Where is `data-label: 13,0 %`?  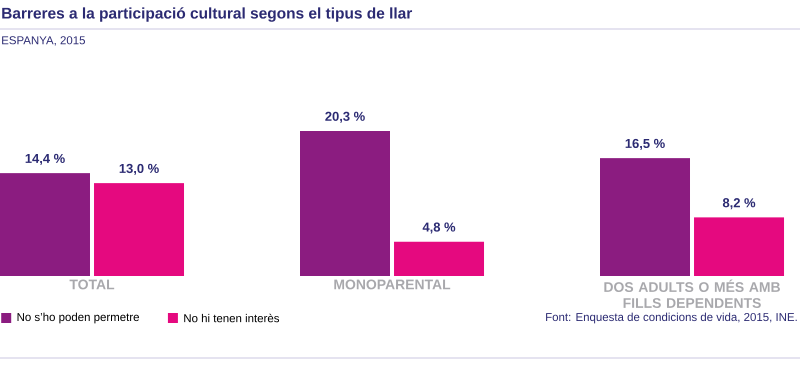 data-label: 13,0 % is located at coordinates (139, 169).